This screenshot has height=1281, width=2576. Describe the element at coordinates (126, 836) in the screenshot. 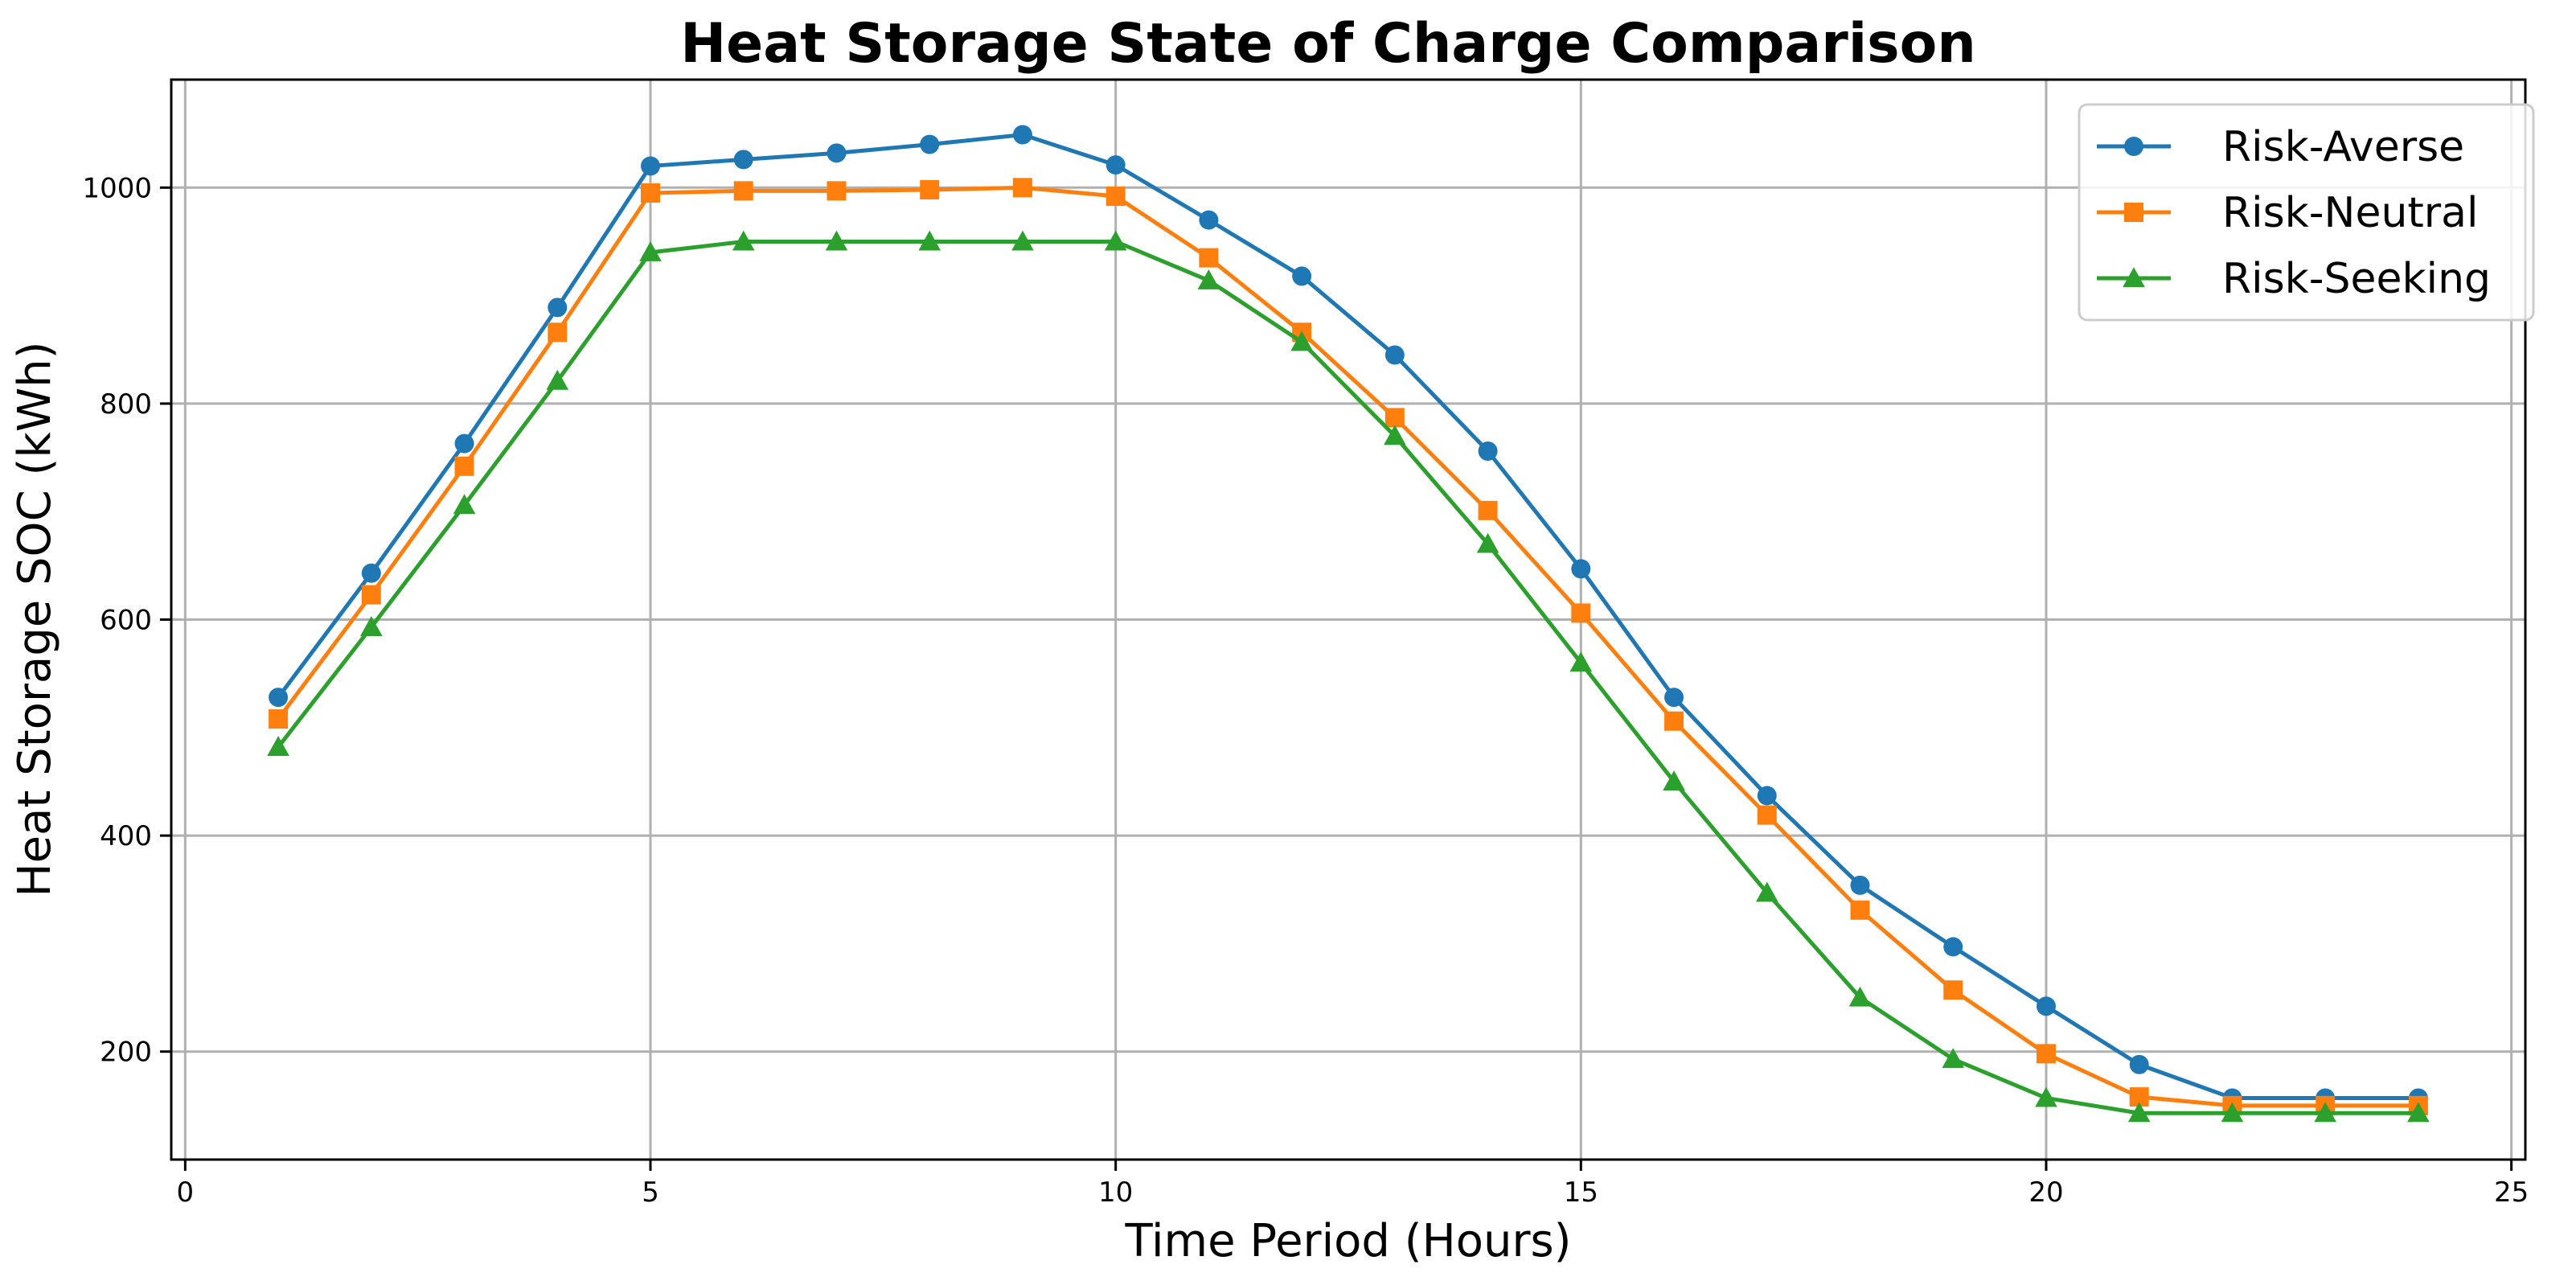

I see `y-tick-label: 400` at that location.